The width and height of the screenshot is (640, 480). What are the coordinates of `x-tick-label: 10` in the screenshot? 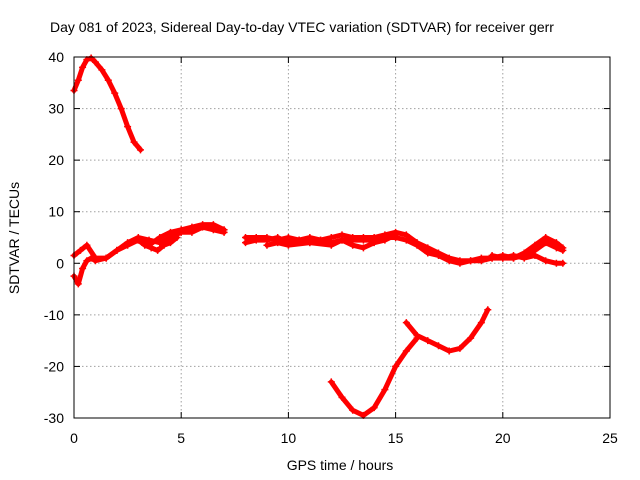 It's located at (289, 438).